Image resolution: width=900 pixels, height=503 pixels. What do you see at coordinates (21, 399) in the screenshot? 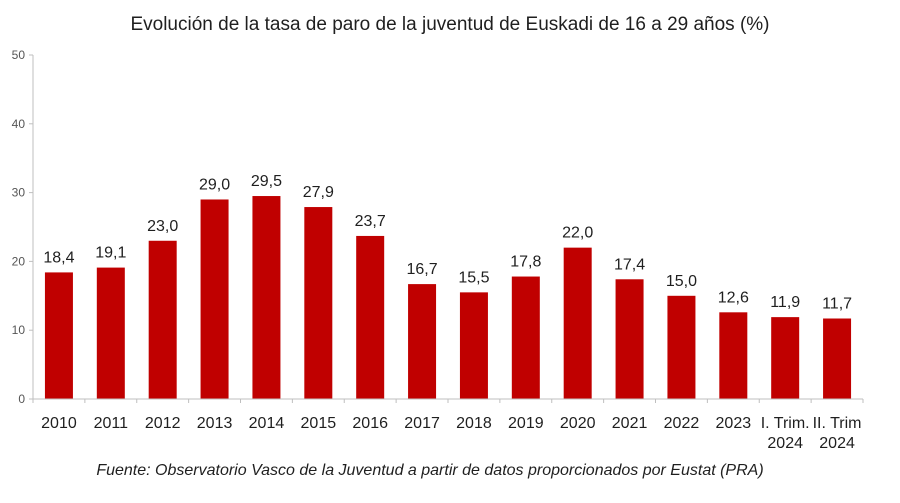
I see `y-tick-label: 0` at bounding box center [21, 399].